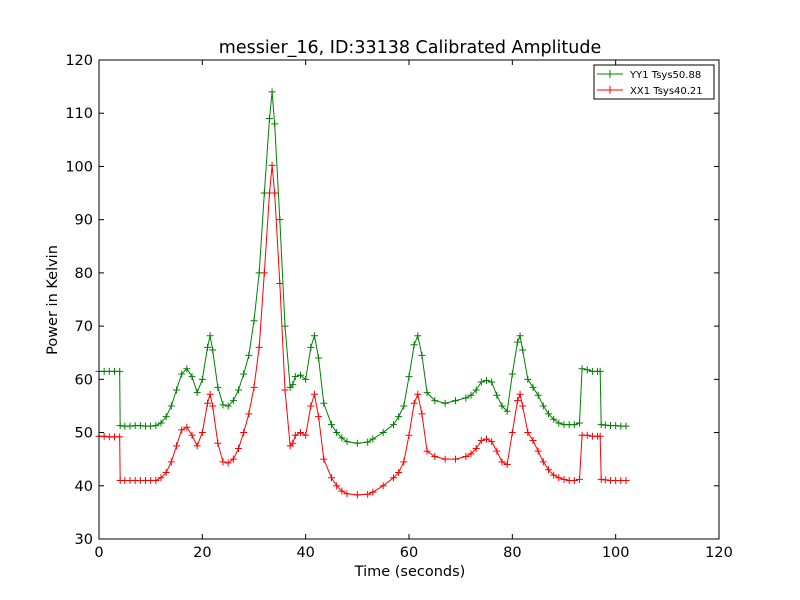 This screenshot has height=600, width=800. Describe the element at coordinates (84, 540) in the screenshot. I see `y-tick-label: 30` at that location.